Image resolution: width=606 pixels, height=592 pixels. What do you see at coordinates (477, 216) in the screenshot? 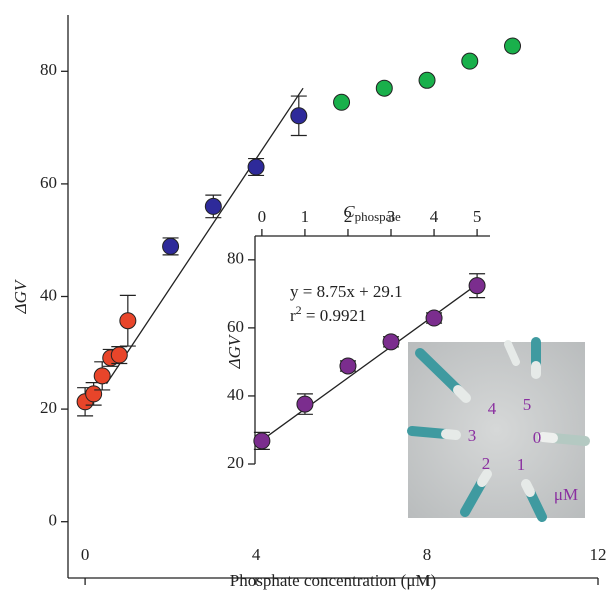
I see `x-tick-label: 5` at bounding box center [477, 216].